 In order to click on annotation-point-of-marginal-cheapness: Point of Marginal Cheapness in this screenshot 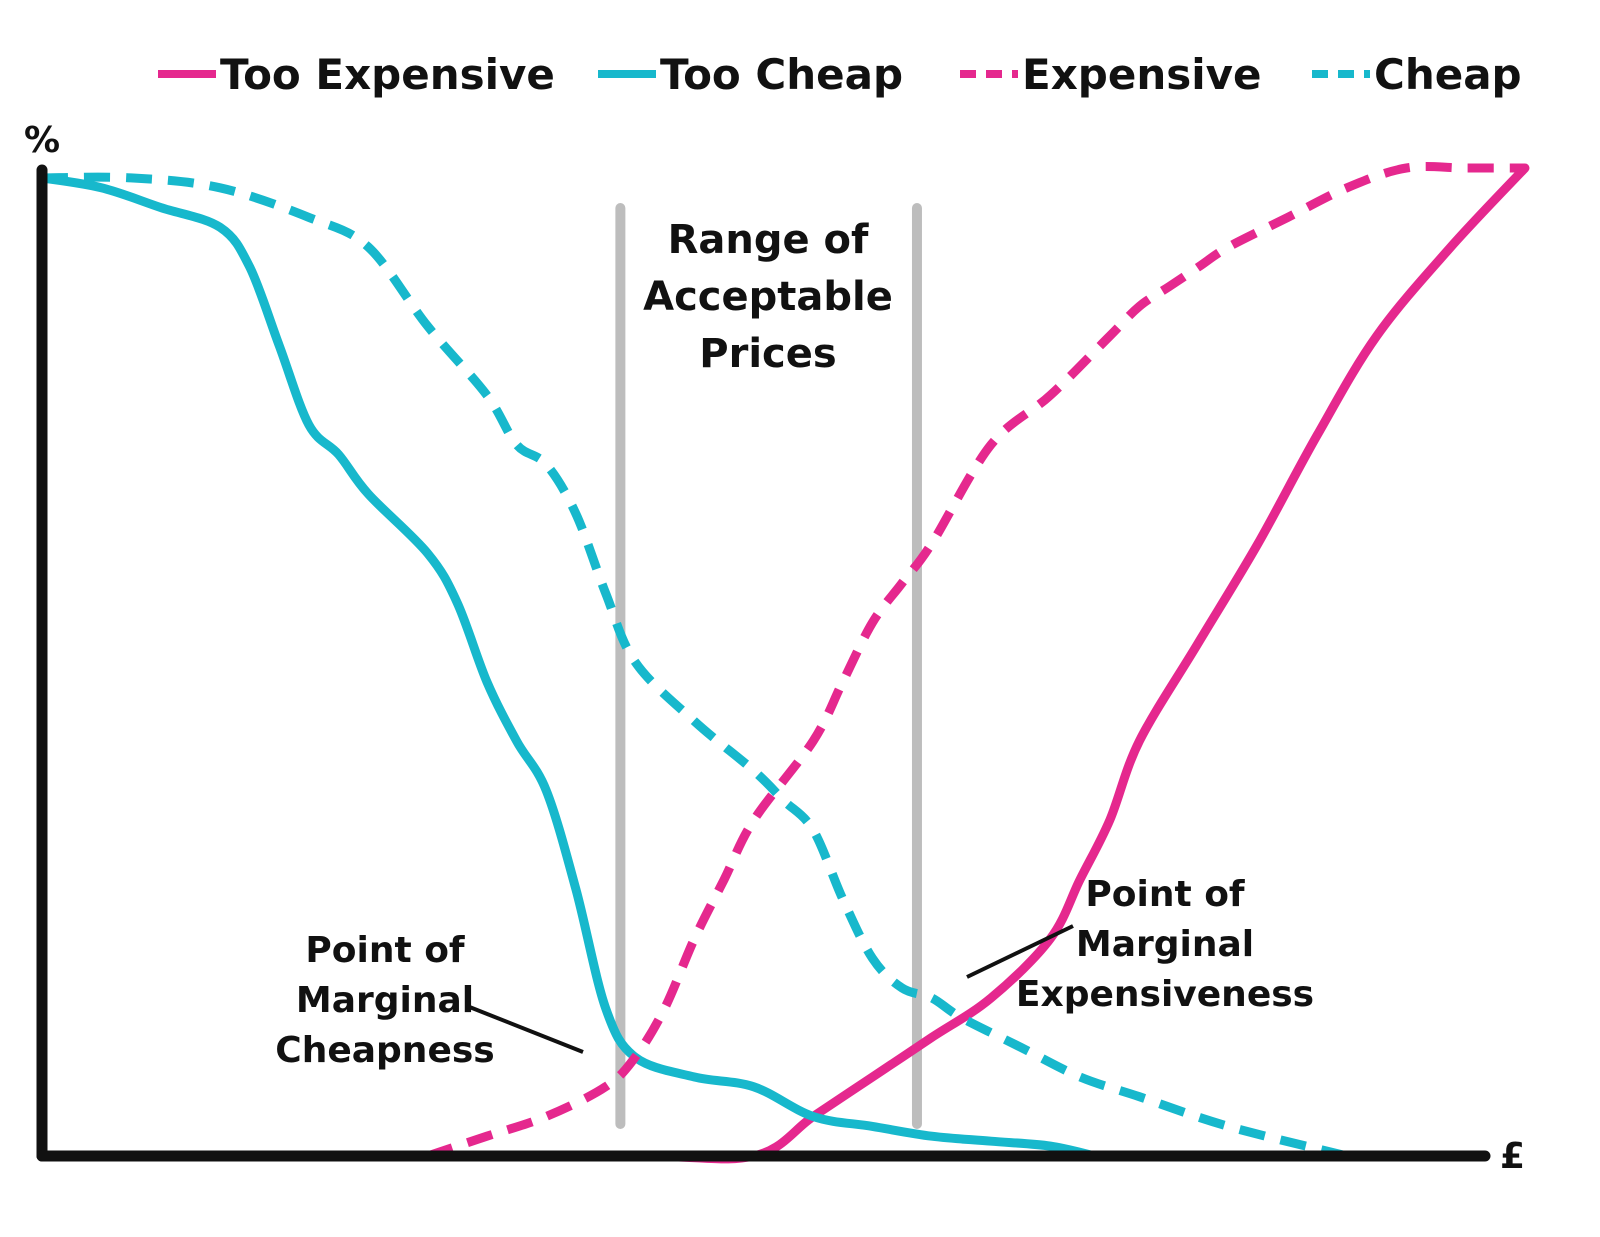, I will do `click(384, 1000)`.